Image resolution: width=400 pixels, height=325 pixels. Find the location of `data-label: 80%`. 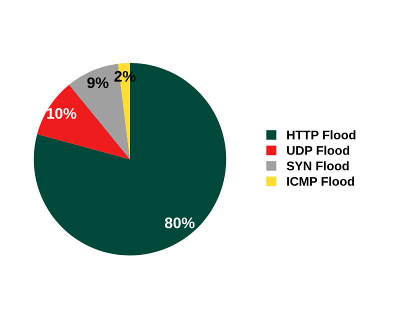

data-label: 80% is located at coordinates (179, 222).